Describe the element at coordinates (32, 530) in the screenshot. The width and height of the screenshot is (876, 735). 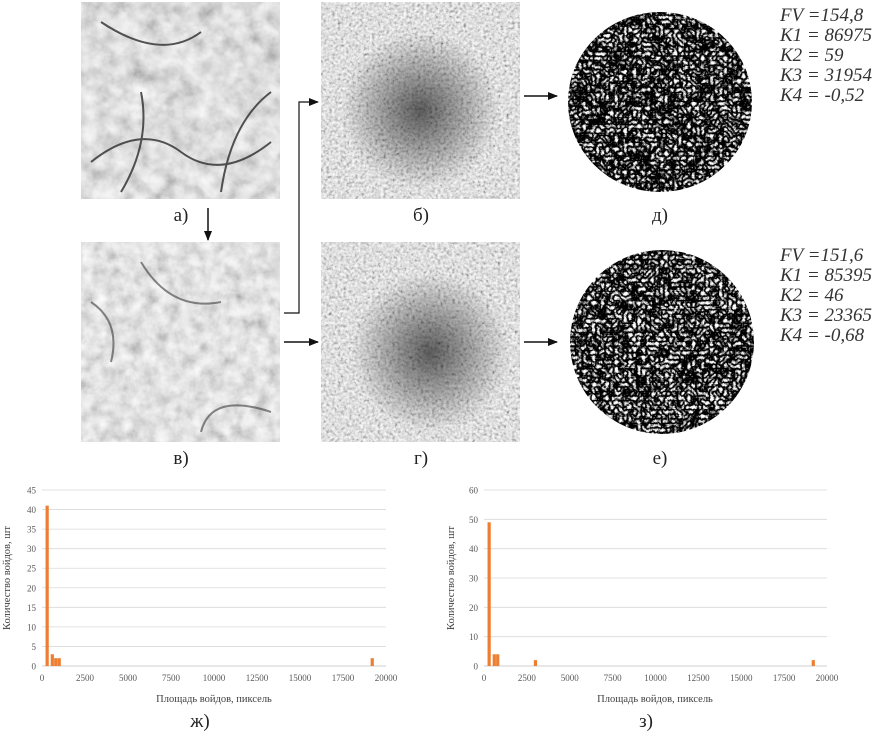
I see `y-tick-label: 35` at that location.